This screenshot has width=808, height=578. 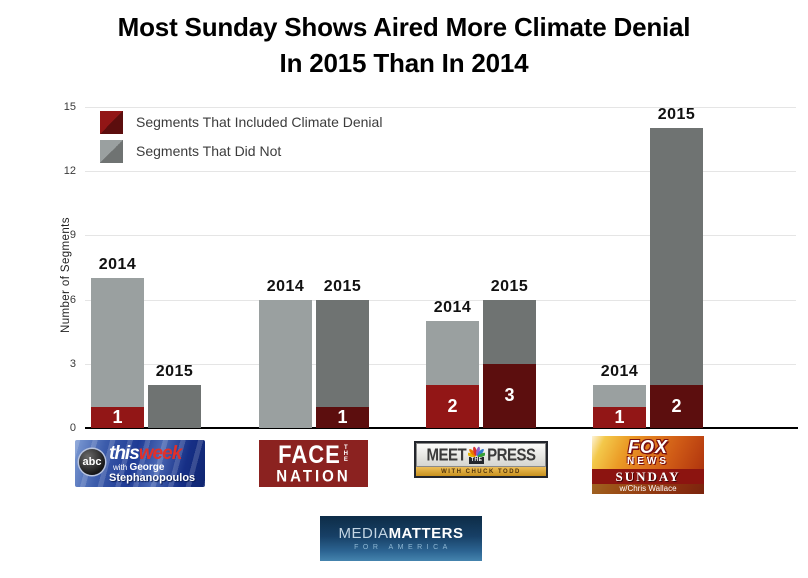 What do you see at coordinates (152, 478) in the screenshot?
I see `abc-word-stephanopoulos: Stephanopoulos` at bounding box center [152, 478].